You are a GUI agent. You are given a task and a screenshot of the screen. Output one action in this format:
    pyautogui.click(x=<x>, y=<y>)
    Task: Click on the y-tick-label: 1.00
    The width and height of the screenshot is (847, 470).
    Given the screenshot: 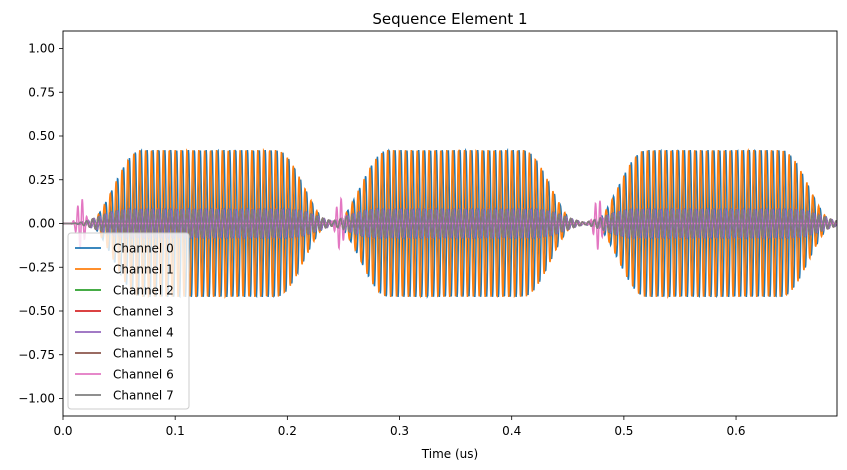 What is the action you would take?
    pyautogui.click(x=41, y=49)
    